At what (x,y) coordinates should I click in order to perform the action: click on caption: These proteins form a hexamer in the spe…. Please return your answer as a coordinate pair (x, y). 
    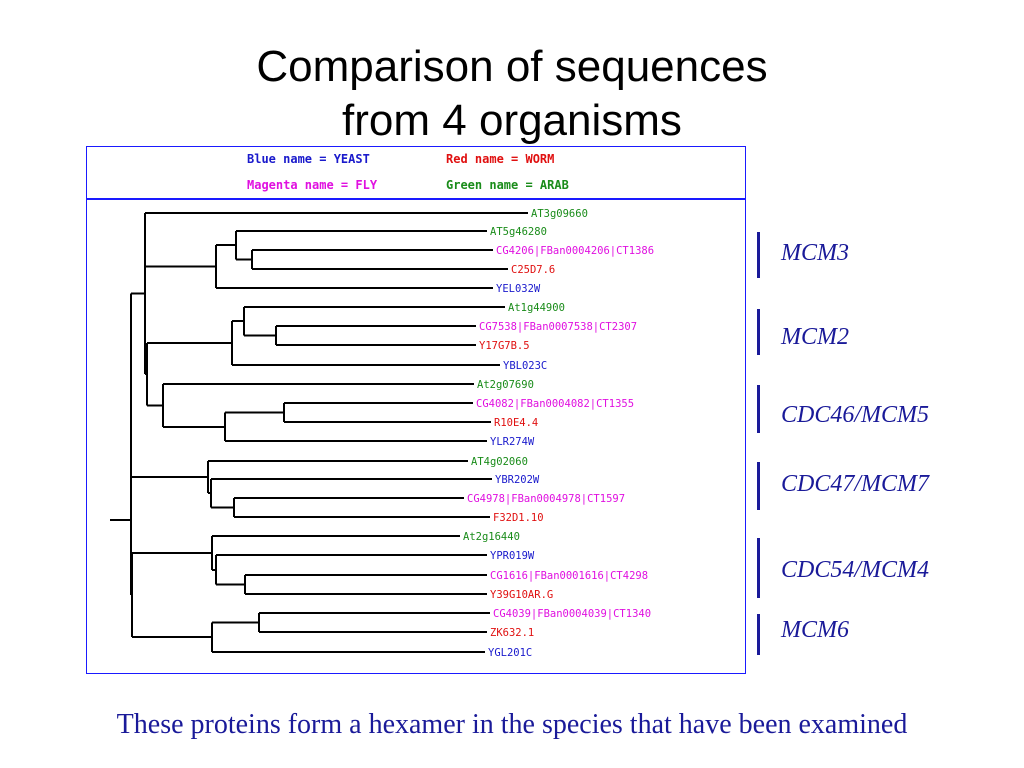
    Looking at the image, I should click on (512, 724).